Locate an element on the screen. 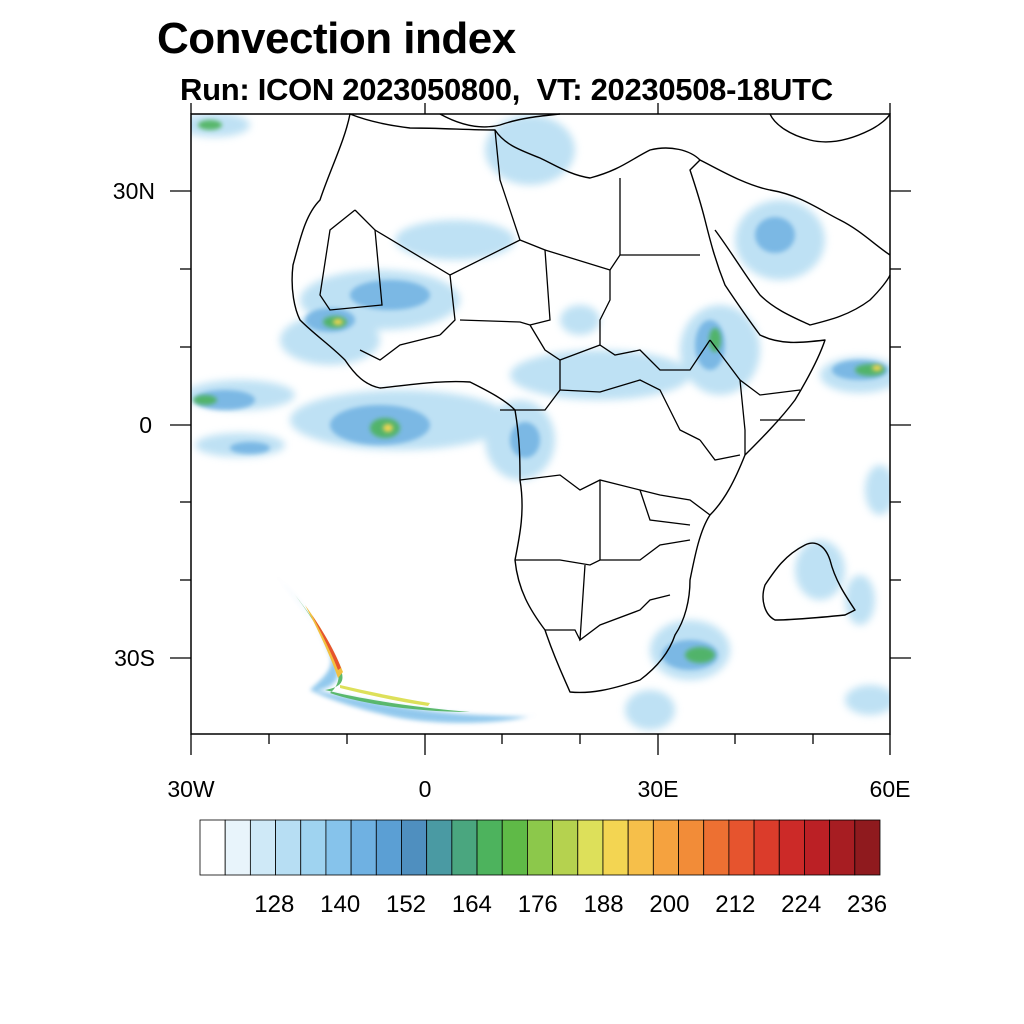 This screenshot has width=1024, height=1024. colorbar-label: 140 is located at coordinates (340, 904).